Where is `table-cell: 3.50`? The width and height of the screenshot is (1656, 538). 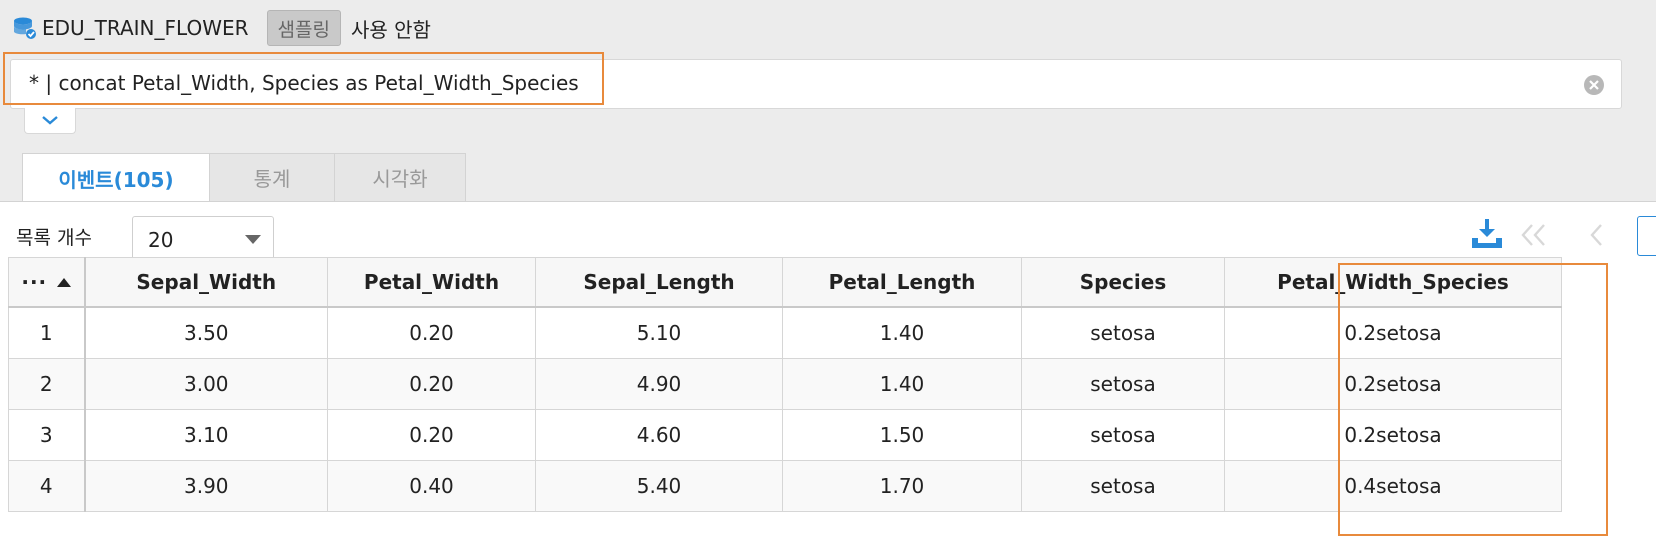 table-cell: 3.50 is located at coordinates (206, 332).